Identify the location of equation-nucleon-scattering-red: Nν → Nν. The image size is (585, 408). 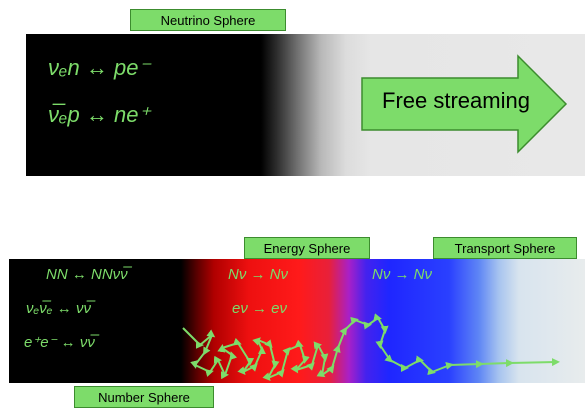
(258, 274).